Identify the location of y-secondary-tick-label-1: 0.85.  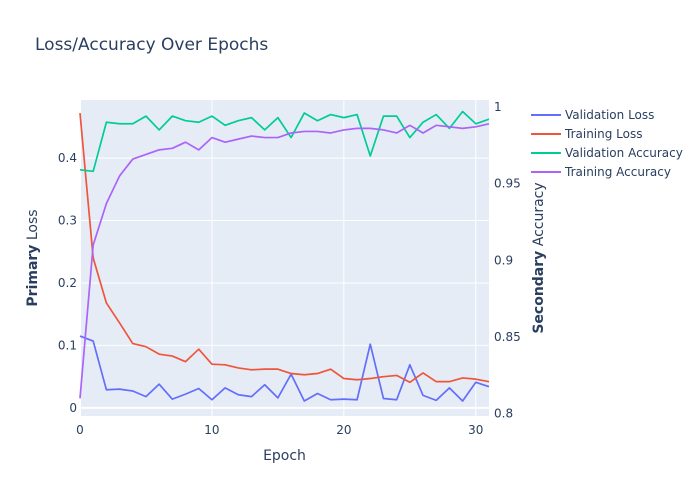
(507, 337).